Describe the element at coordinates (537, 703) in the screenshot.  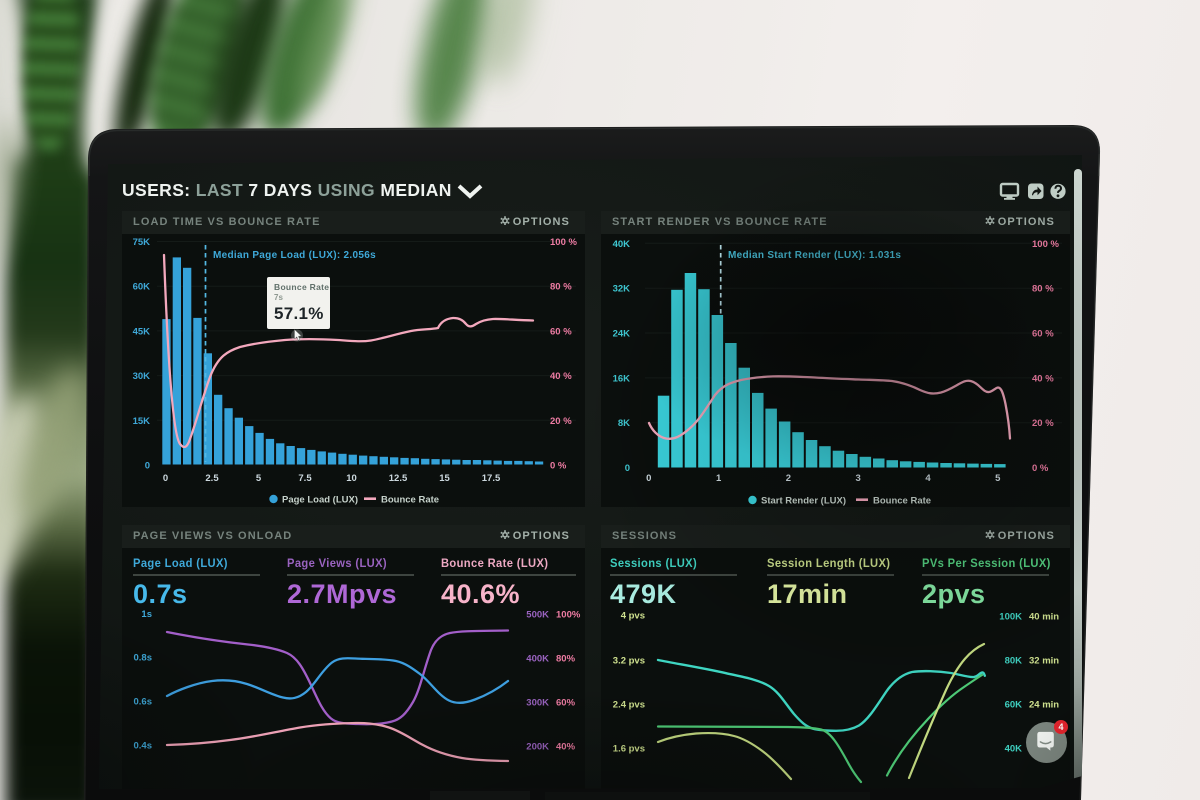
I see `svg-text: 300K` at that location.